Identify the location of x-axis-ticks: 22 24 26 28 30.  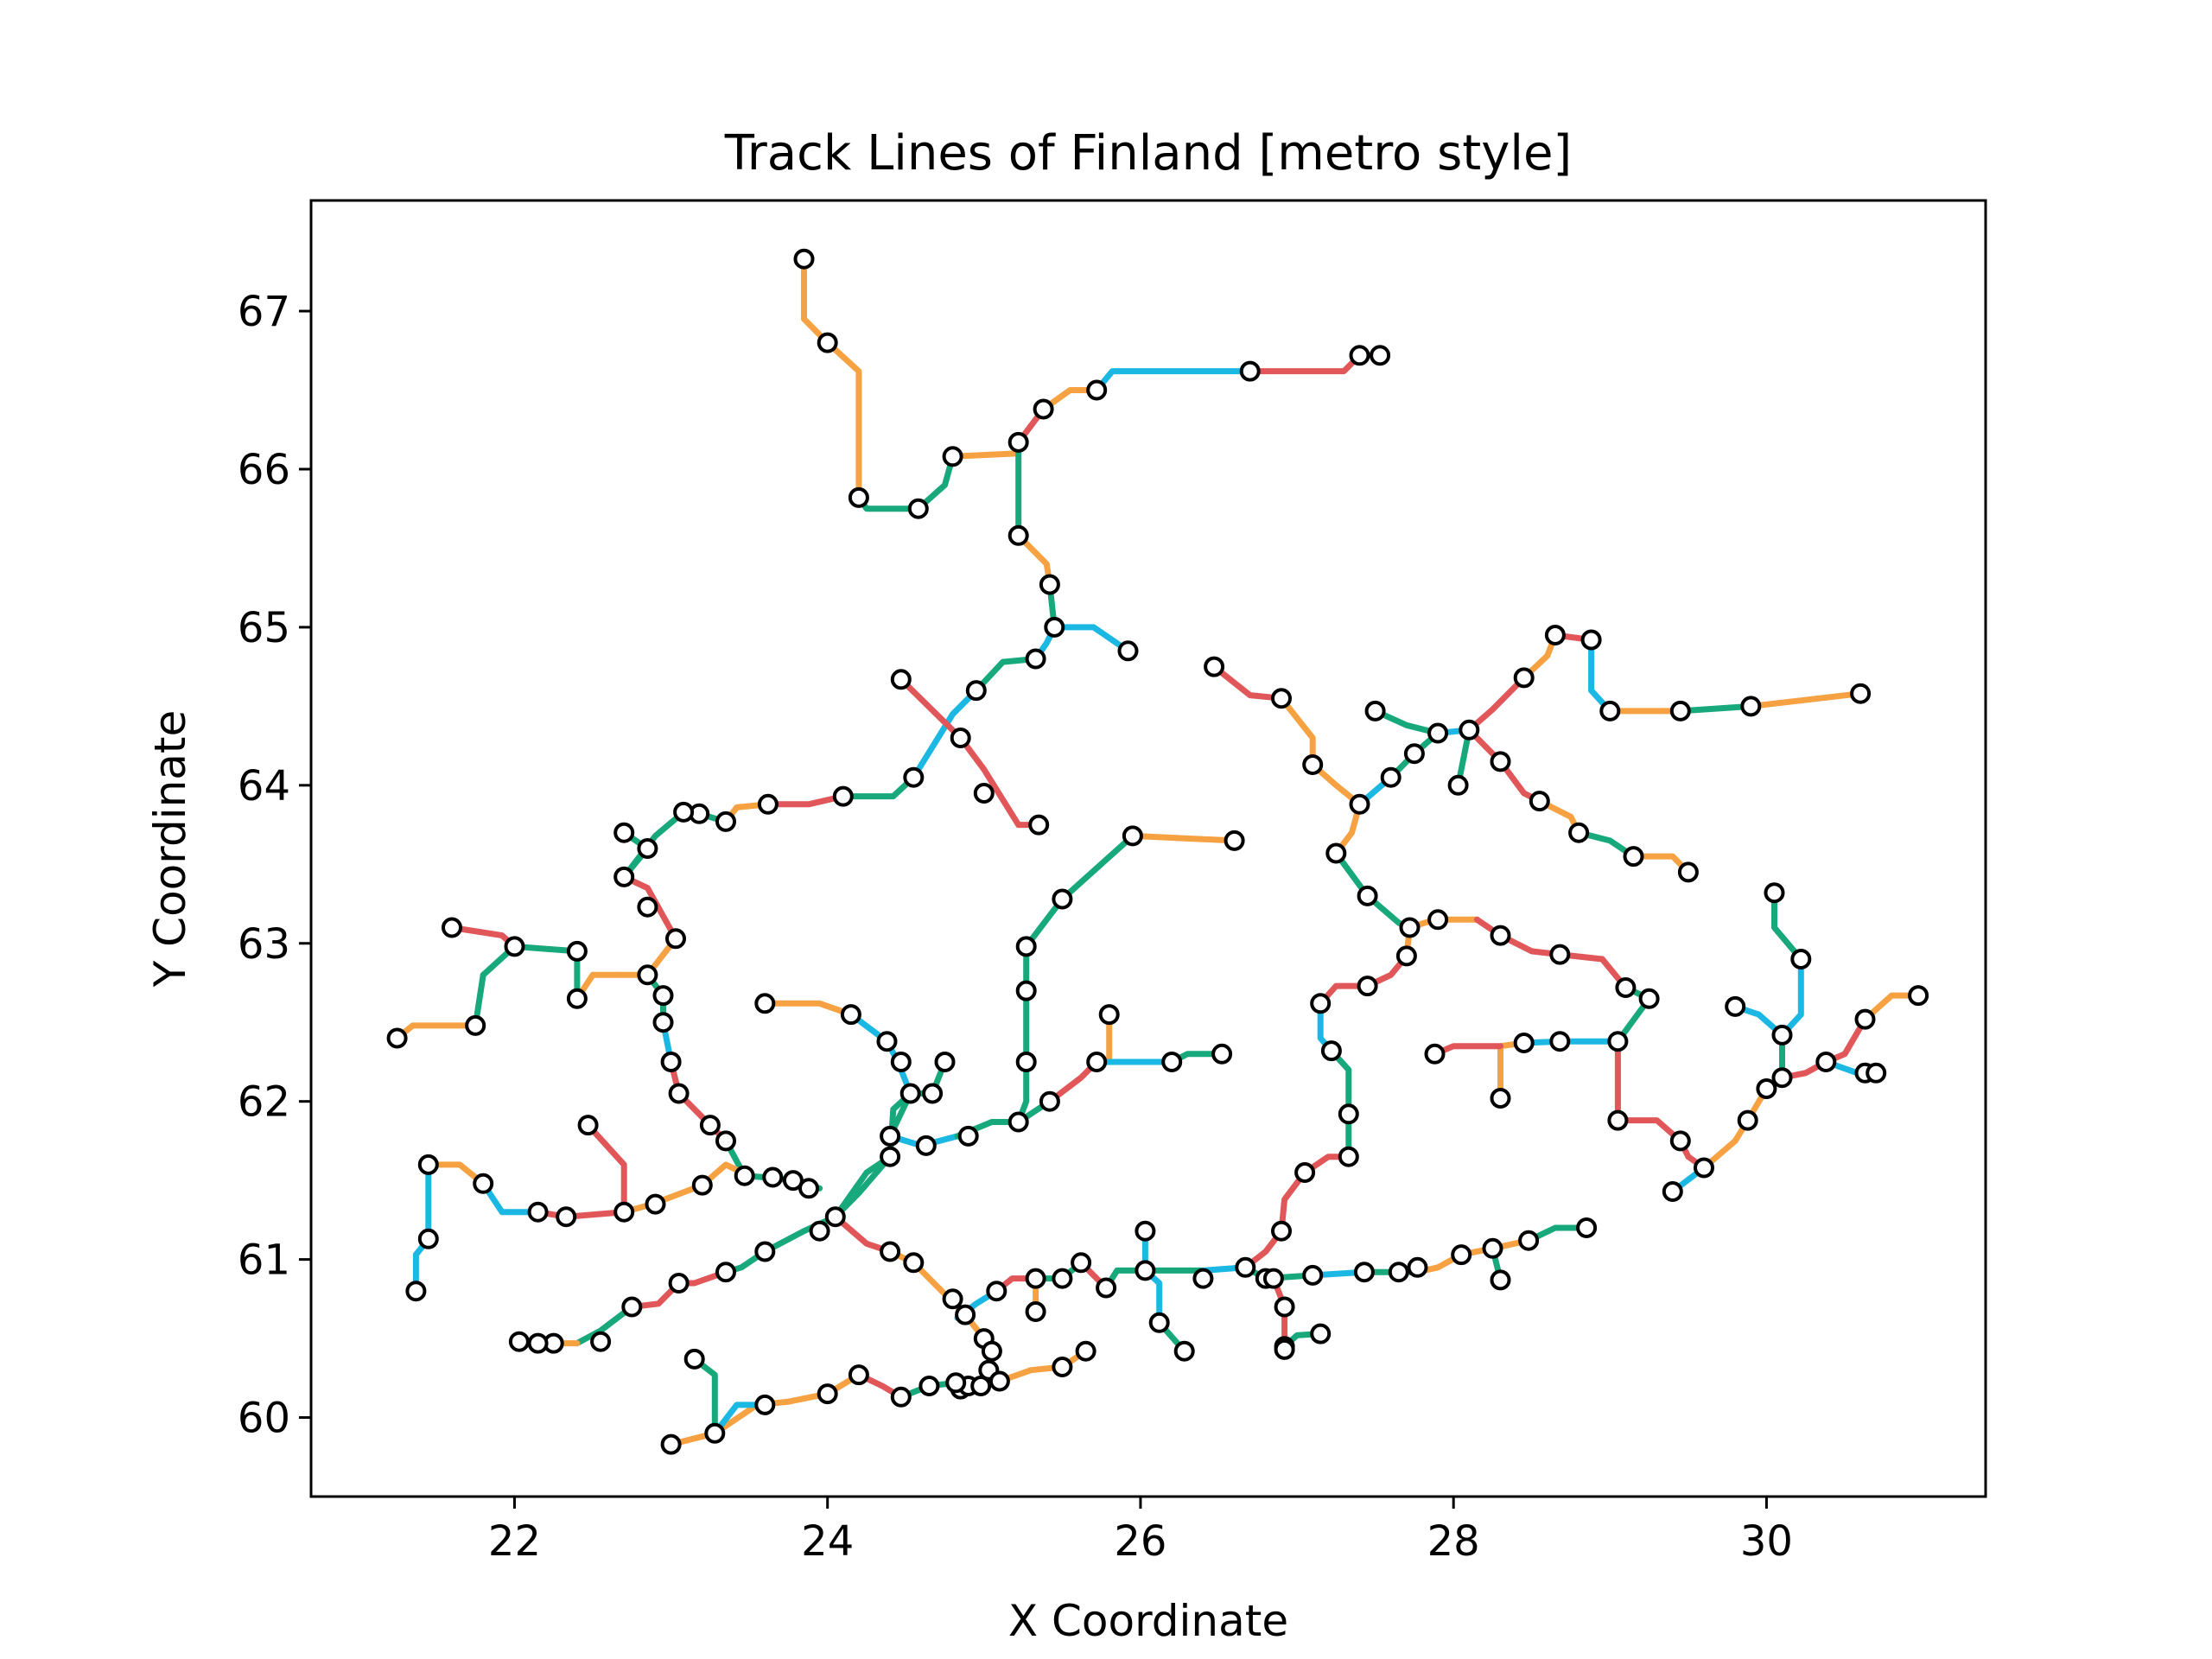
(1140, 1531).